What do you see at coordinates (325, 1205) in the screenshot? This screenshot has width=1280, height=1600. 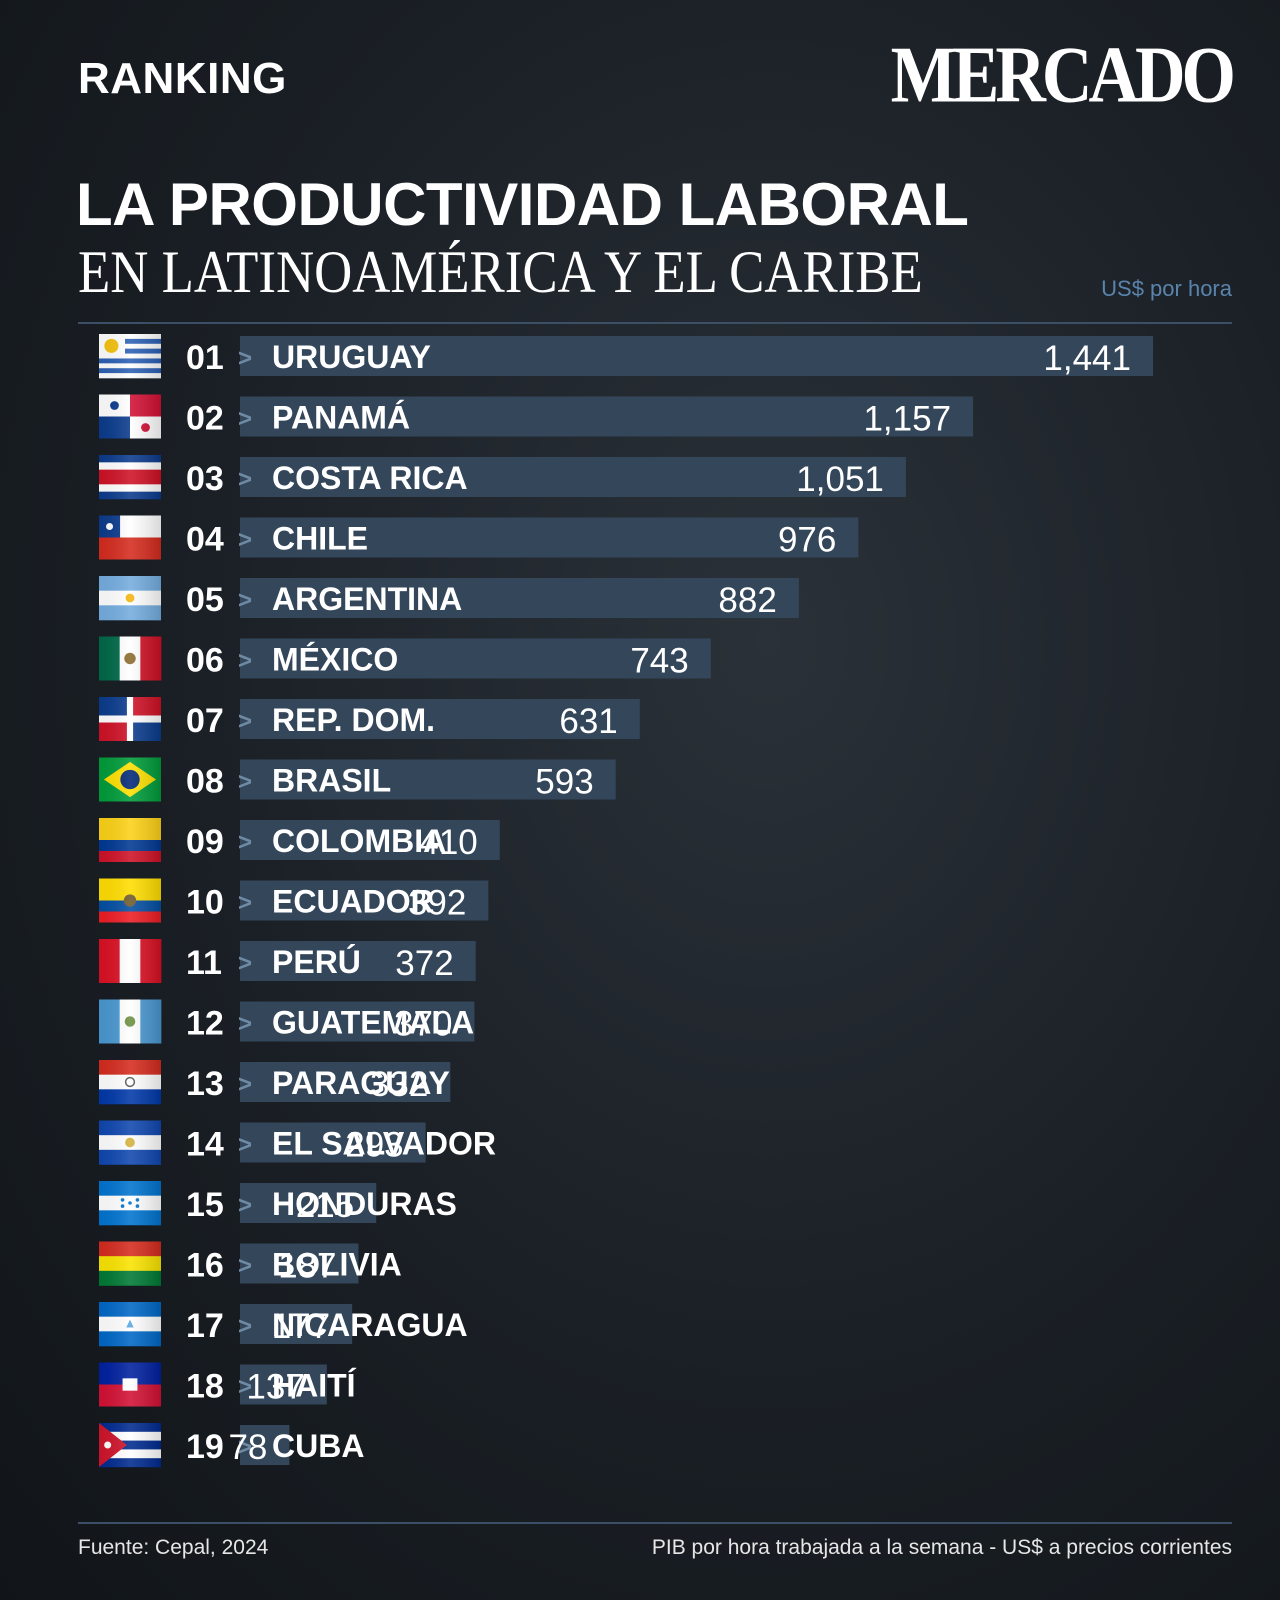 I see `value-label: 215` at bounding box center [325, 1205].